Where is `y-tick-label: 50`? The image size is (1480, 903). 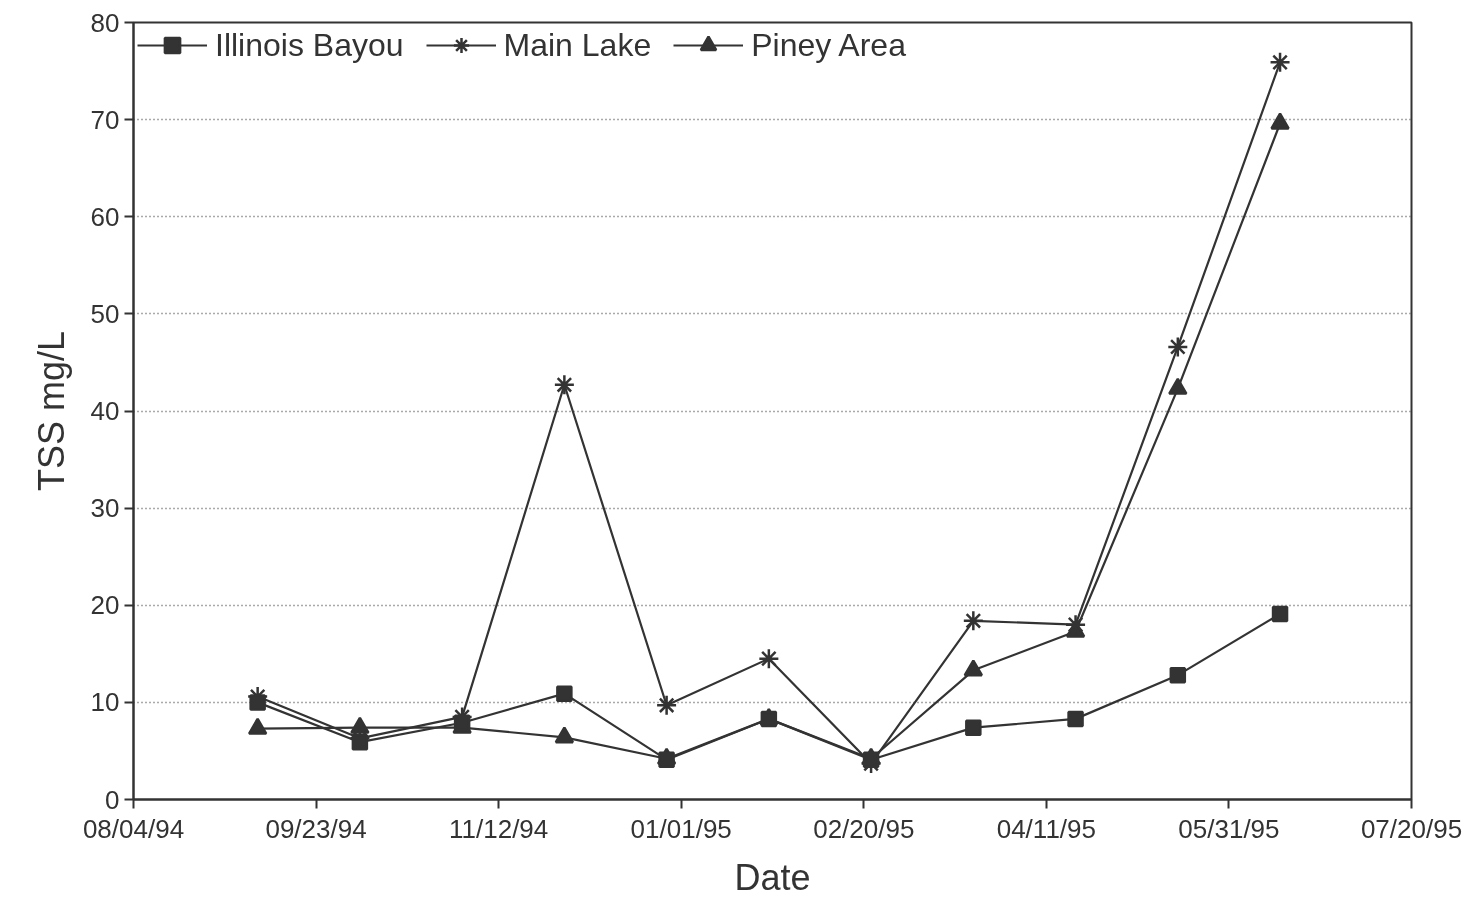
y-tick-label: 50 is located at coordinates (105, 313).